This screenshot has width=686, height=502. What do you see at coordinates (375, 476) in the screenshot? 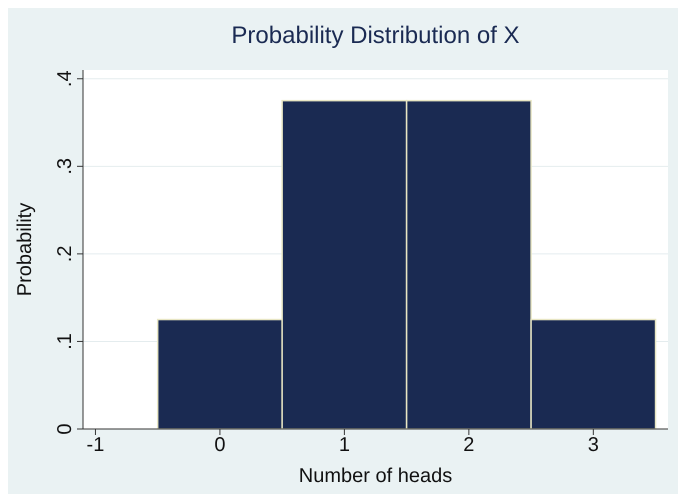
I see `x-axis-title: Number of heads` at bounding box center [375, 476].